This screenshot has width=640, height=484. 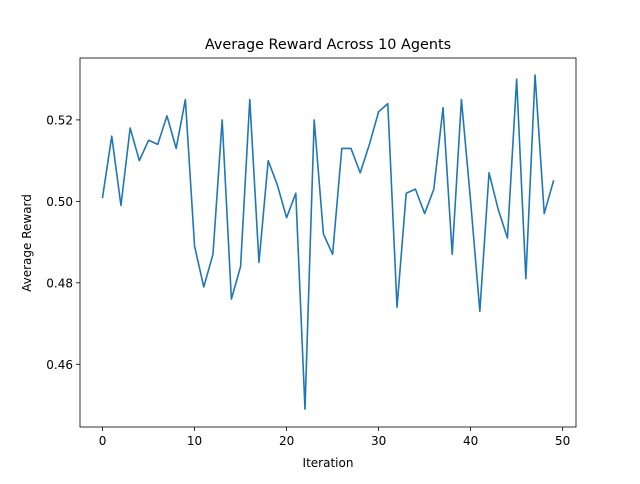 I want to click on x-tick-label: 10, so click(x=194, y=441).